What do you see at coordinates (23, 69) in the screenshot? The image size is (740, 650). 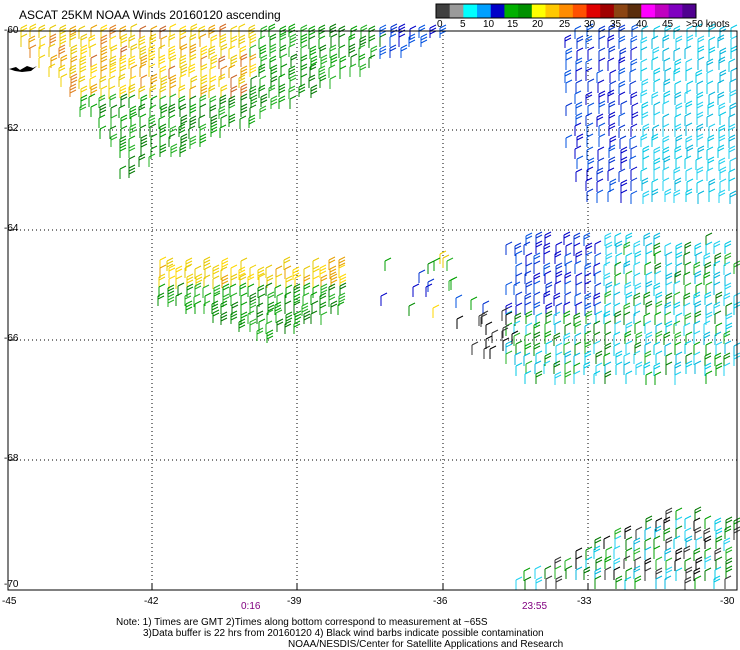 I see `island-outline` at bounding box center [23, 69].